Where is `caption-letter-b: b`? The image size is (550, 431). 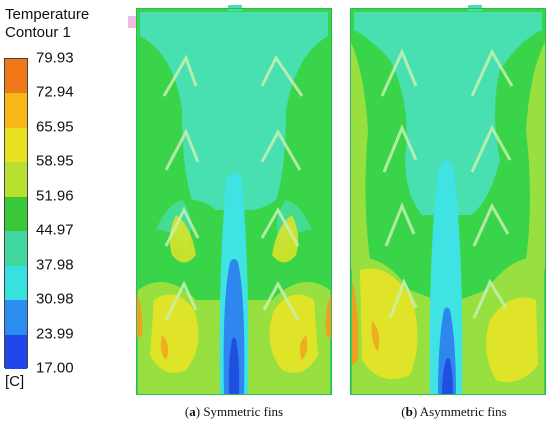
caption-letter-b: b is located at coordinates (409, 411).